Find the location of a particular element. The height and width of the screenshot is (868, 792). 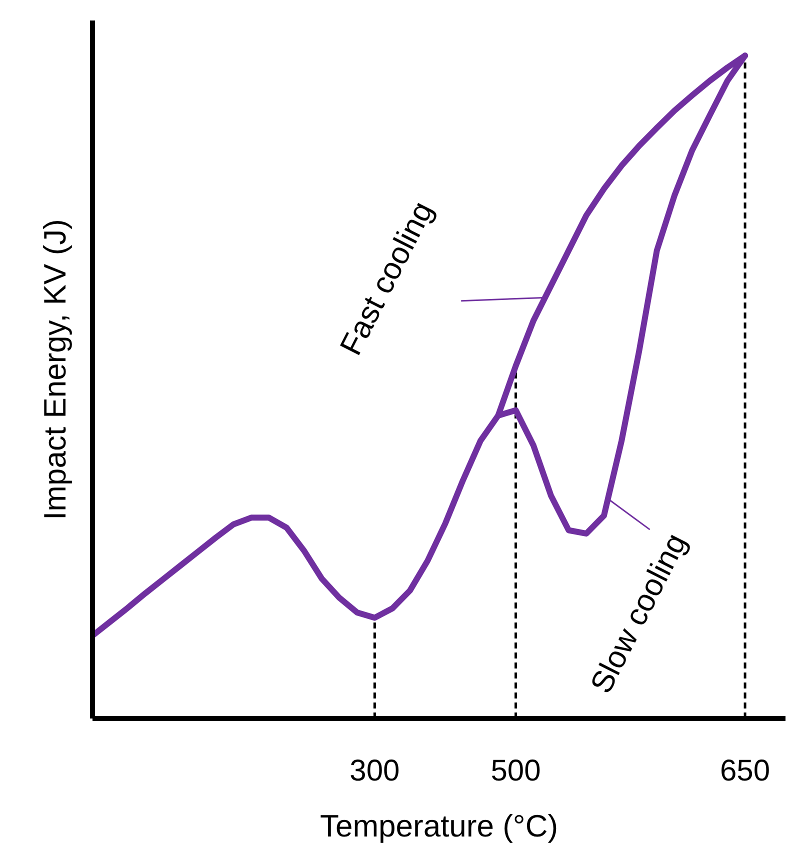

x-tick-label: 650 is located at coordinates (745, 771).